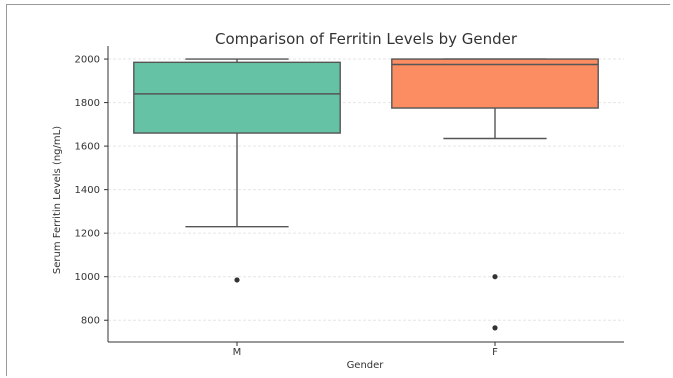 The width and height of the screenshot is (673, 378). Describe the element at coordinates (366, 365) in the screenshot. I see `x-axis-label: Gender` at that location.